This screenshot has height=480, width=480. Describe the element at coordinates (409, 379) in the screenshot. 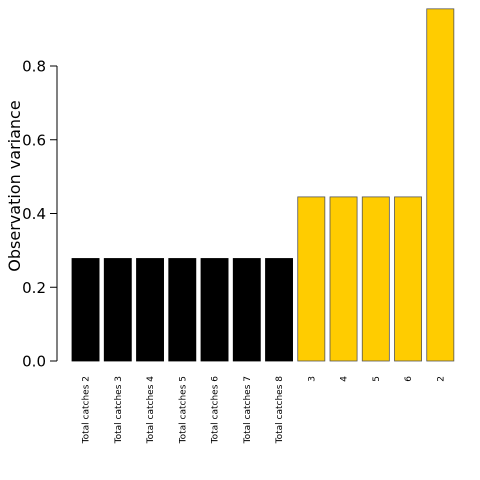

I see `x-tick-label: 6` at that location.